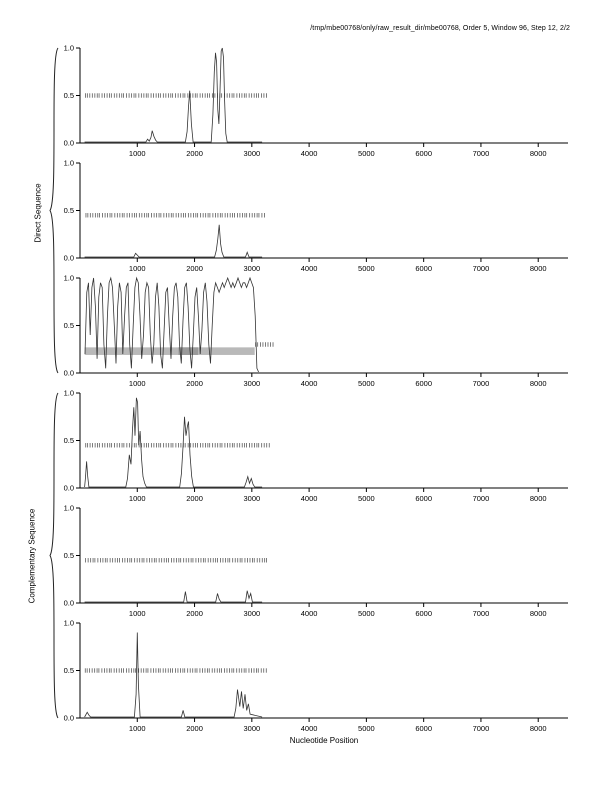 This screenshot has height=792, width=612. Describe the element at coordinates (169, 351) in the screenshot. I see `typical-region-band` at that location.